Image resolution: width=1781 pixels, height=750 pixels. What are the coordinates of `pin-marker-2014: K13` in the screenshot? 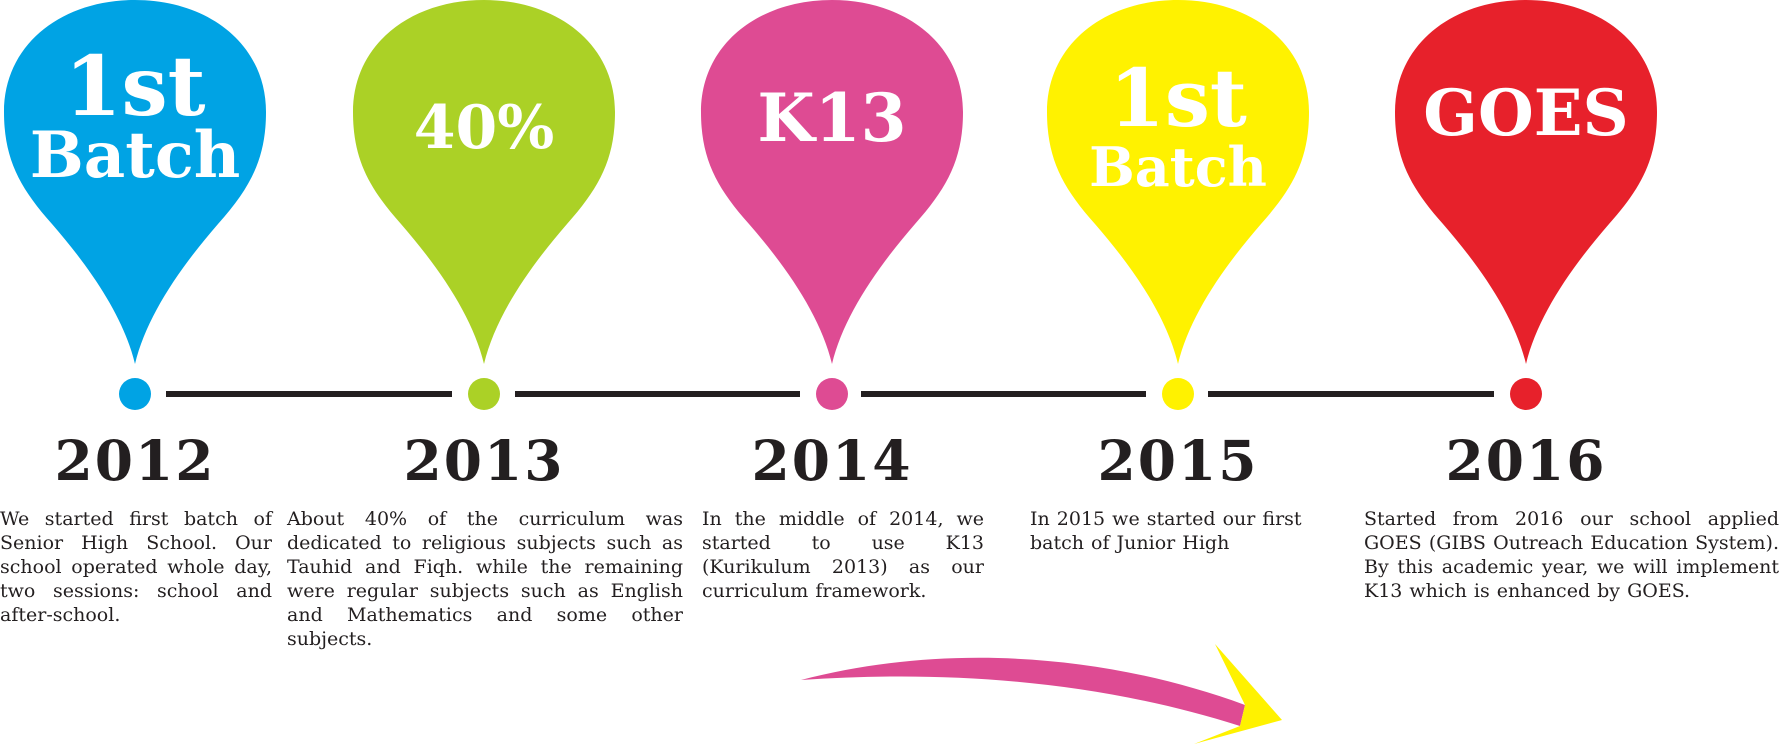 It's located at (832, 183).